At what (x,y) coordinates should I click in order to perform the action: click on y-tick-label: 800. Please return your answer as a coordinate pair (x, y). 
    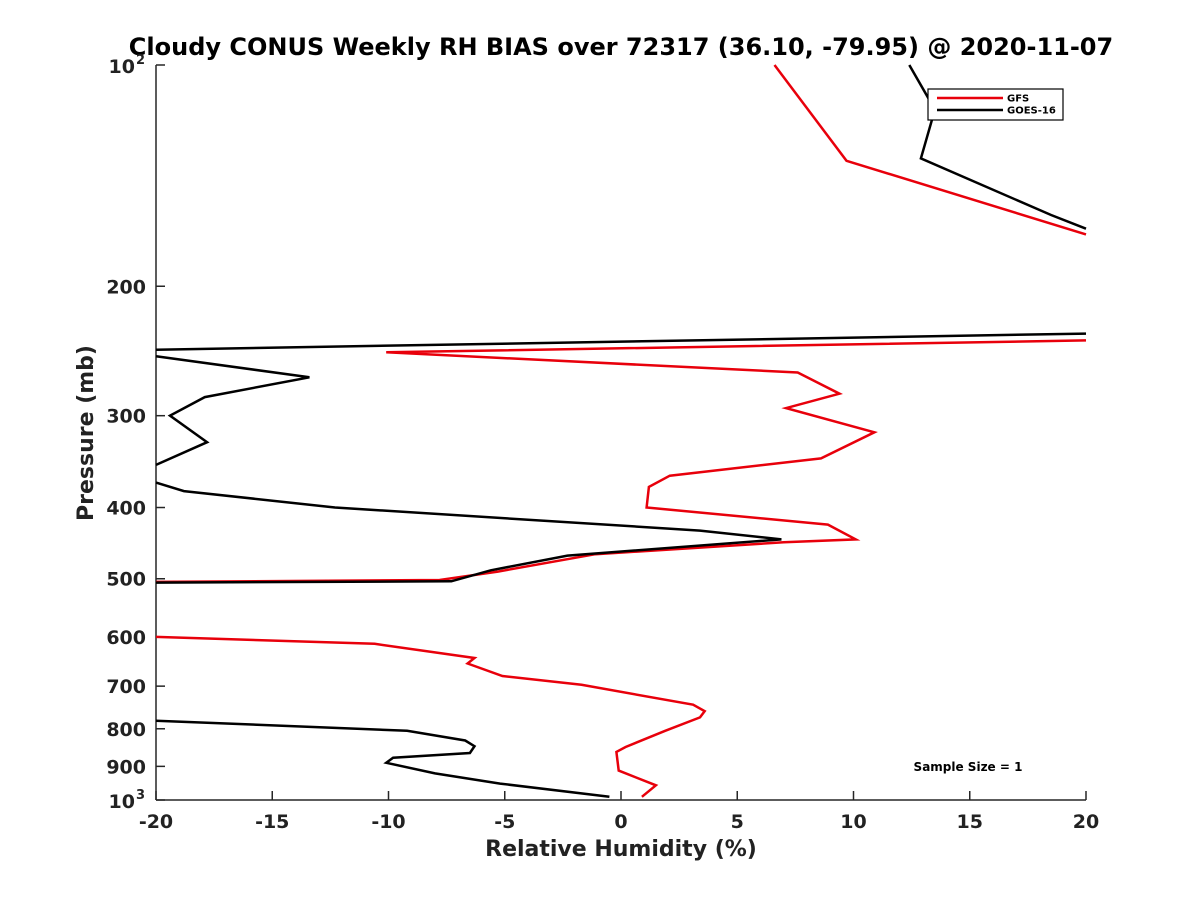
    Looking at the image, I should click on (126, 730).